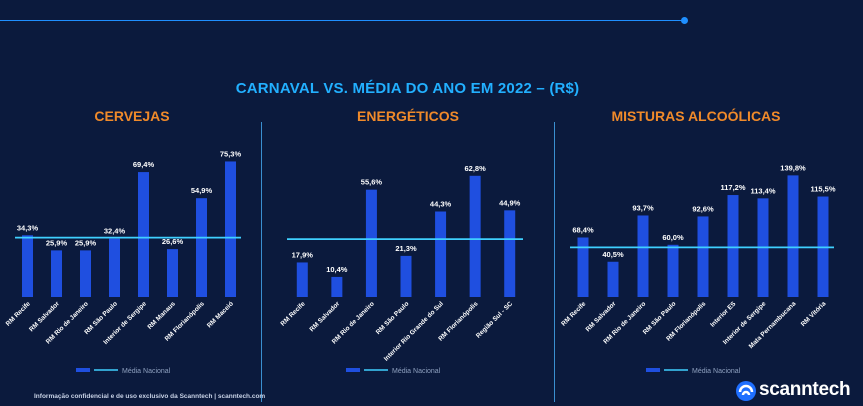 This screenshot has height=406, width=863. What do you see at coordinates (673, 237) in the screenshot?
I see `panel-3-data-label: 60,0%` at bounding box center [673, 237].